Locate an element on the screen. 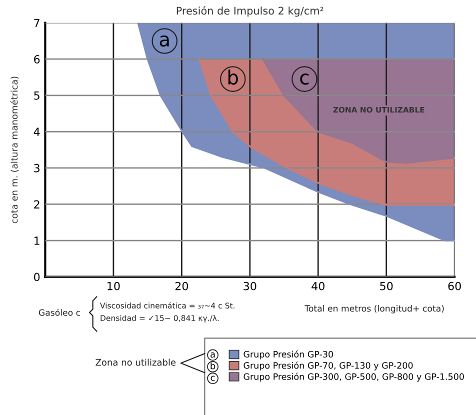 The image size is (476, 415). y-tick-label: 3 is located at coordinates (37, 168).